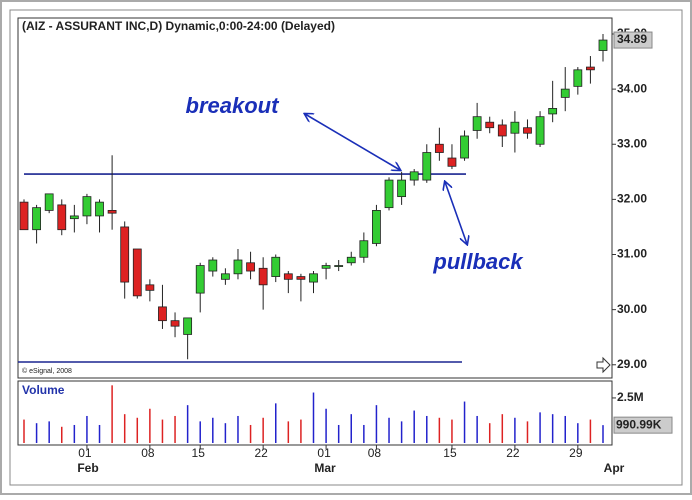 Image resolution: width=692 pixels, height=500 pixels. What do you see at coordinates (603, 365) in the screenshot?
I see `scroll-icon` at bounding box center [603, 365].